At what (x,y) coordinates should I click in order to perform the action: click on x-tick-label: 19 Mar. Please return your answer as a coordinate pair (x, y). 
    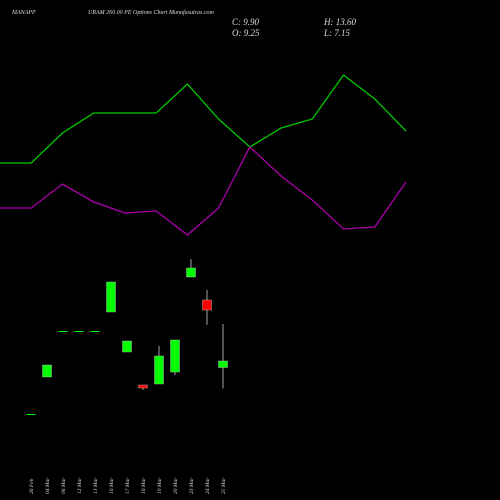
    Looking at the image, I should click on (160, 485).